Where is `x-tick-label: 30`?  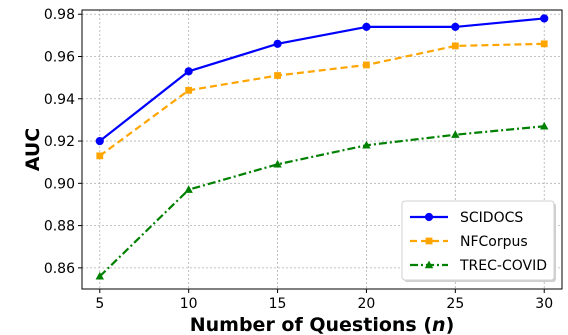
x-tick-label: 30 is located at coordinates (544, 304).